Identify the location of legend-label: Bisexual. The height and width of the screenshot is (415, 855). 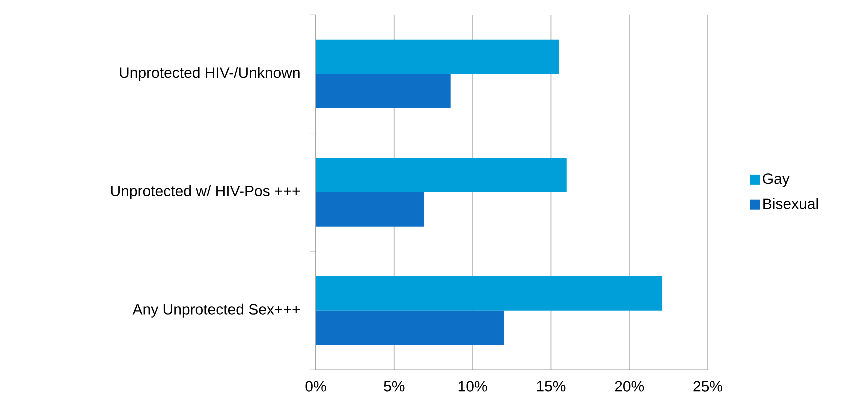
(791, 204).